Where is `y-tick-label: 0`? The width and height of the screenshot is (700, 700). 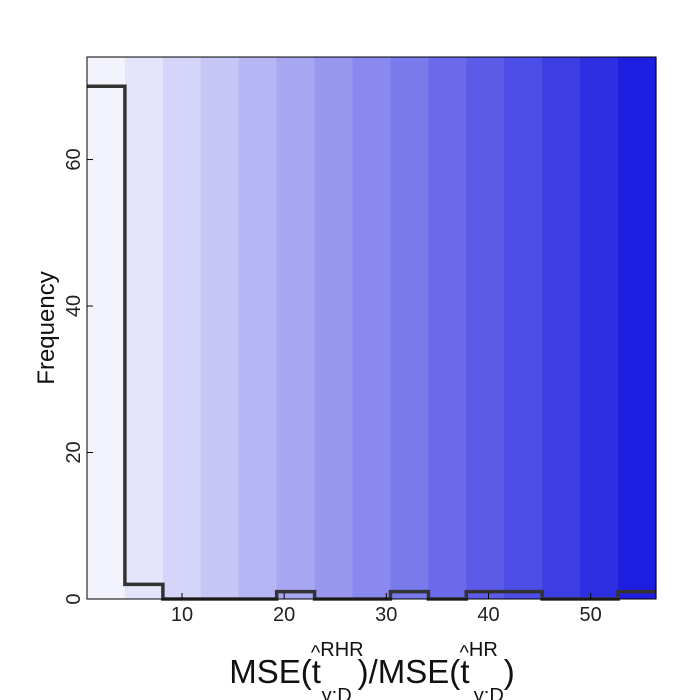 y-tick-label: 0 is located at coordinates (74, 598).